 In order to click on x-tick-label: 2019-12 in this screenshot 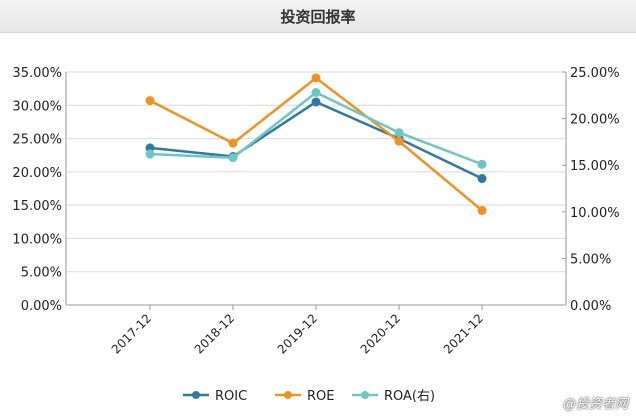, I will do `click(297, 333)`.